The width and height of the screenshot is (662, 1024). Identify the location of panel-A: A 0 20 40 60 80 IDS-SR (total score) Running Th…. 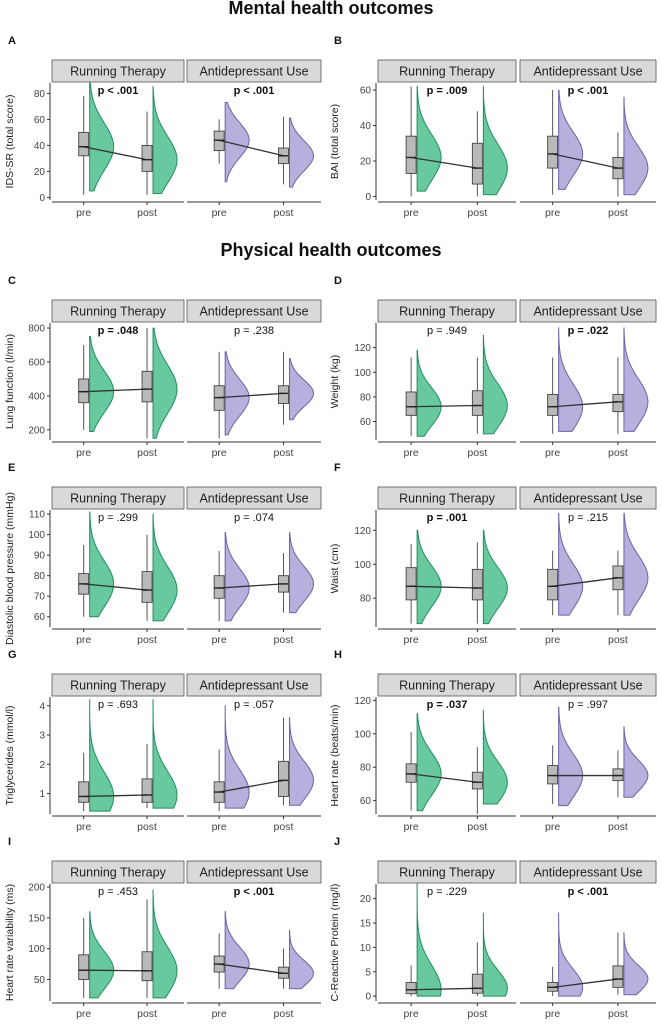
(163, 127).